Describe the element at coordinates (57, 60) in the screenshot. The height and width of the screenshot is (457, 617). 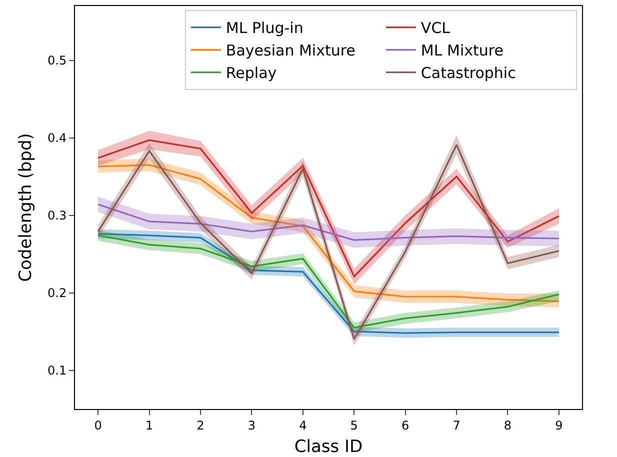
I see `y-tick-label: 0.5` at that location.